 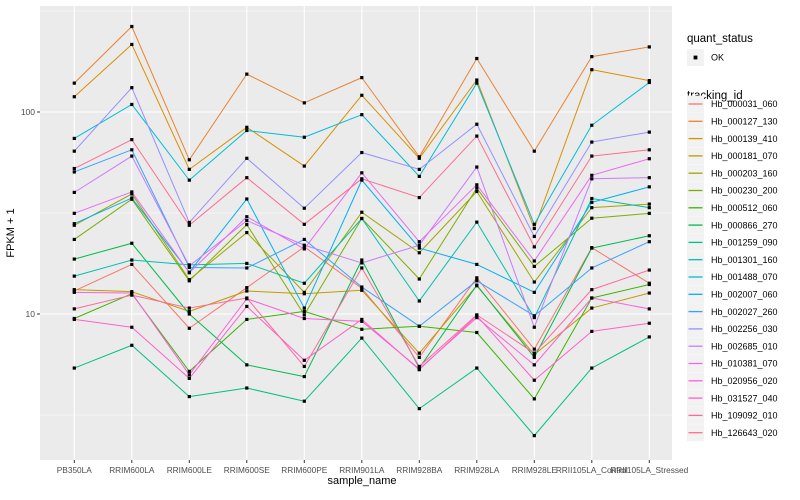 I want to click on legend-item-Hb_002007_060: Hb_002007_060, so click(x=732, y=294).